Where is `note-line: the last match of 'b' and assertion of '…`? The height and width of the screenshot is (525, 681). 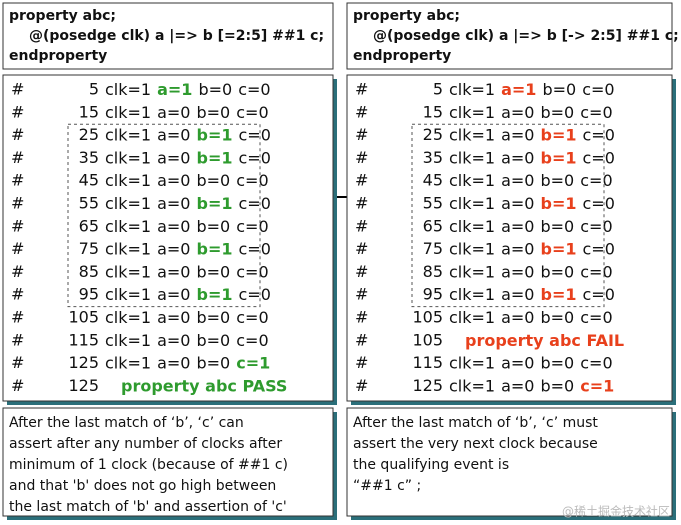
note-line: the last match of 'b' and assertion of '… is located at coordinates (148, 507).